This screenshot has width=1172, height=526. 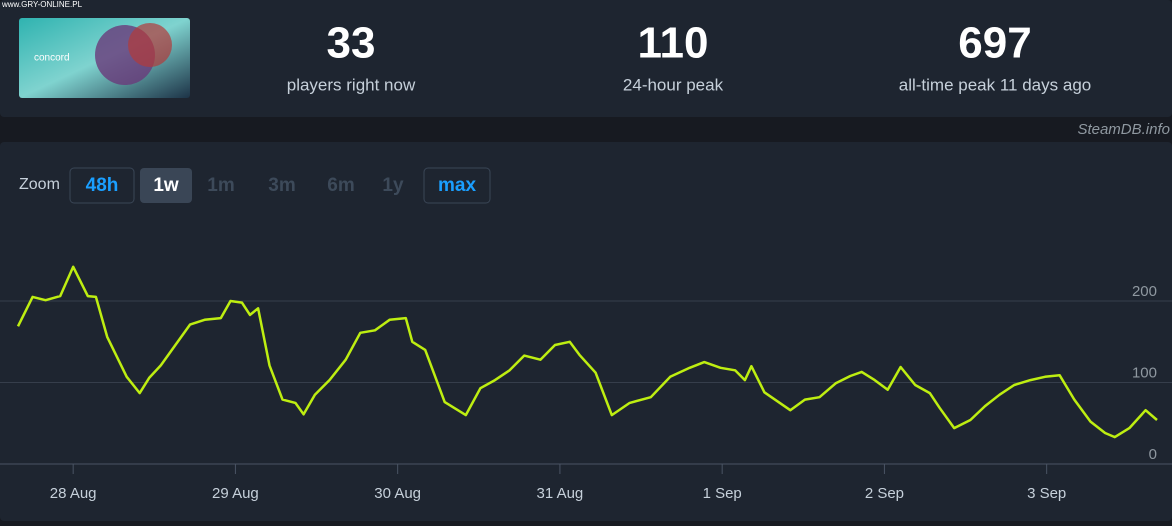 What do you see at coordinates (1153, 454) in the screenshot?
I see `y-tick-label: 0` at bounding box center [1153, 454].